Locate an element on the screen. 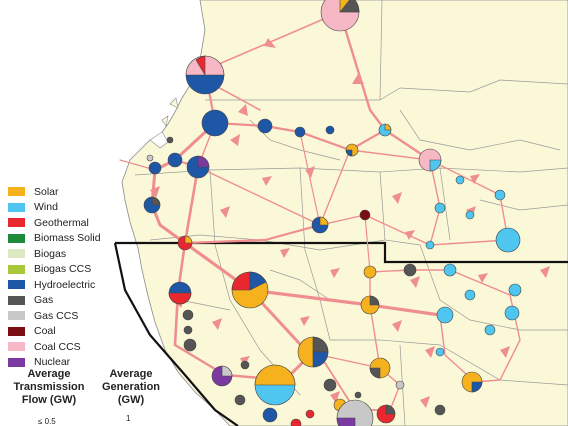 This screenshot has height=426, width=568. legend-item: Wind is located at coordinates (64, 208).